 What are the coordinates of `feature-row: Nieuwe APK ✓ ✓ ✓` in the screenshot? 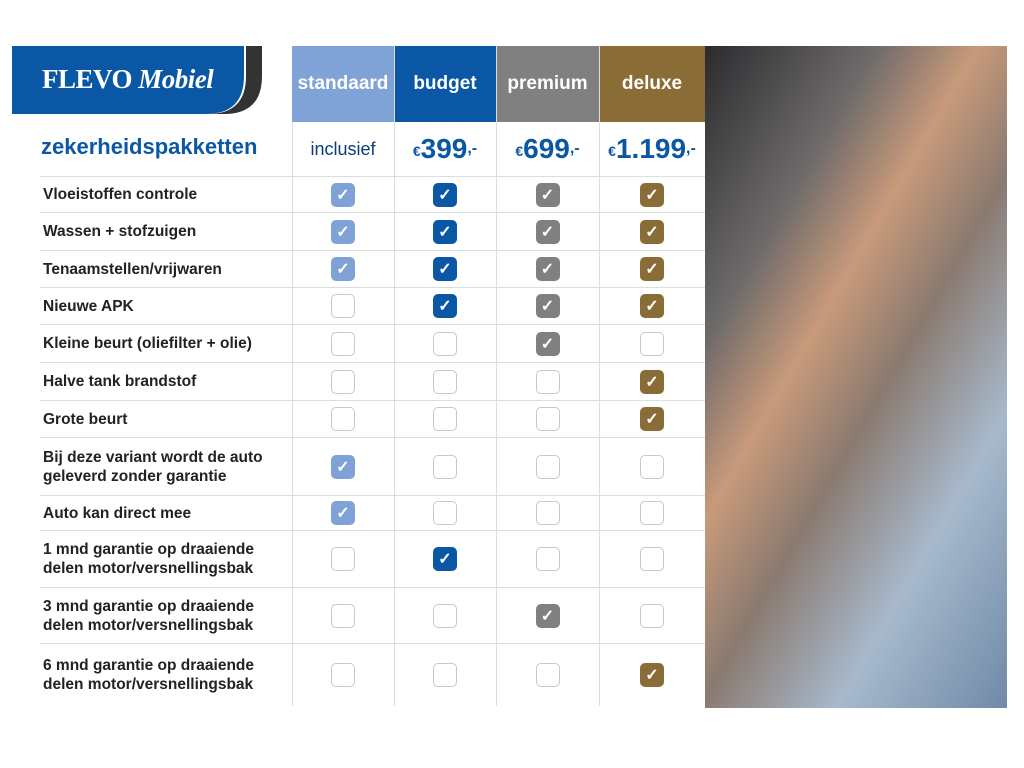 It's located at (372, 305).